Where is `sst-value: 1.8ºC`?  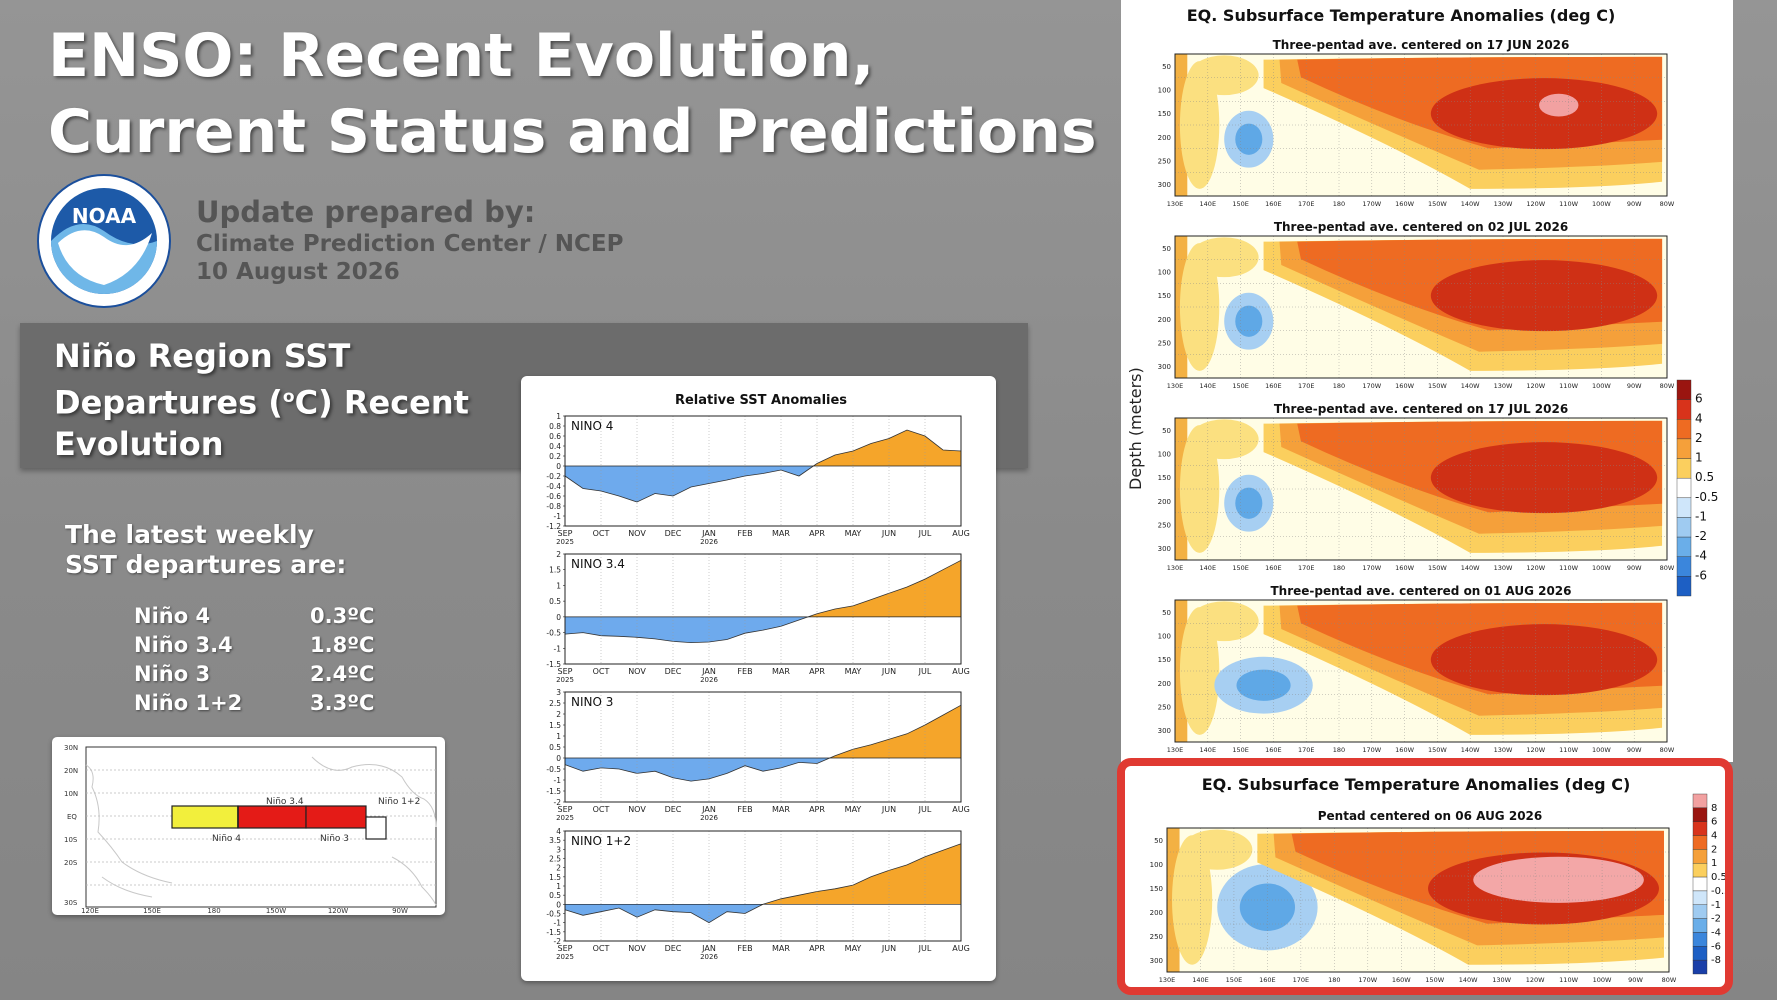 sst-value: 1.8ºC is located at coordinates (342, 645).